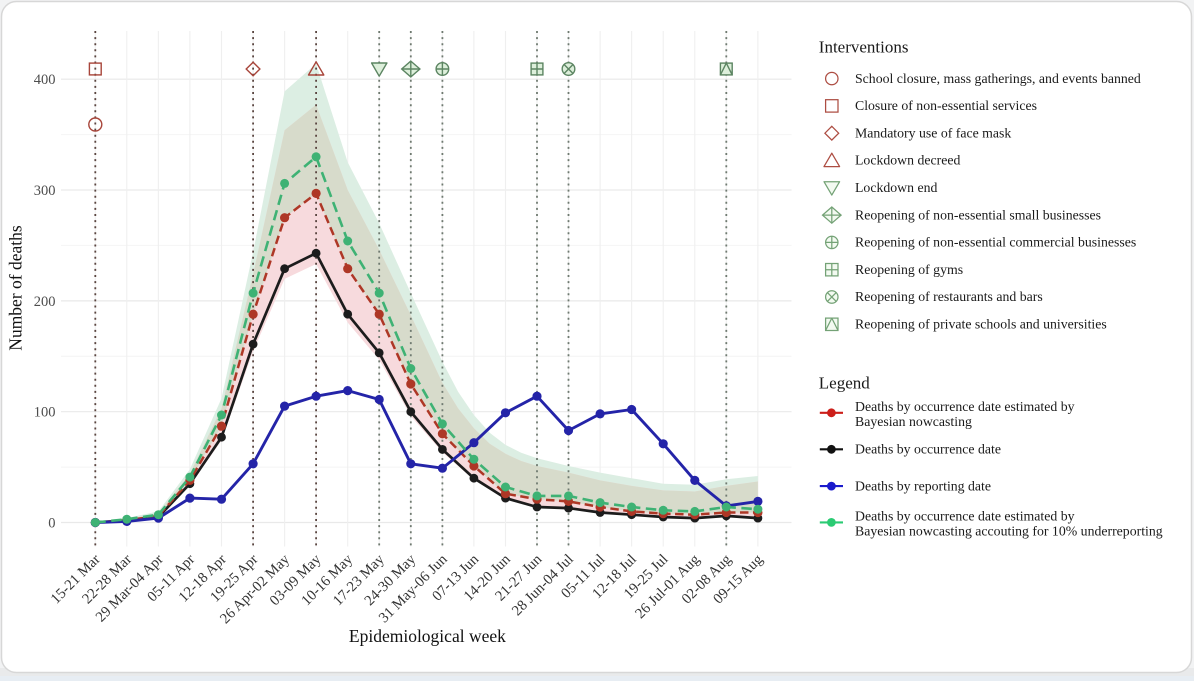  Describe the element at coordinates (896, 187) in the screenshot. I see `svg-text: Lockdown end` at that location.